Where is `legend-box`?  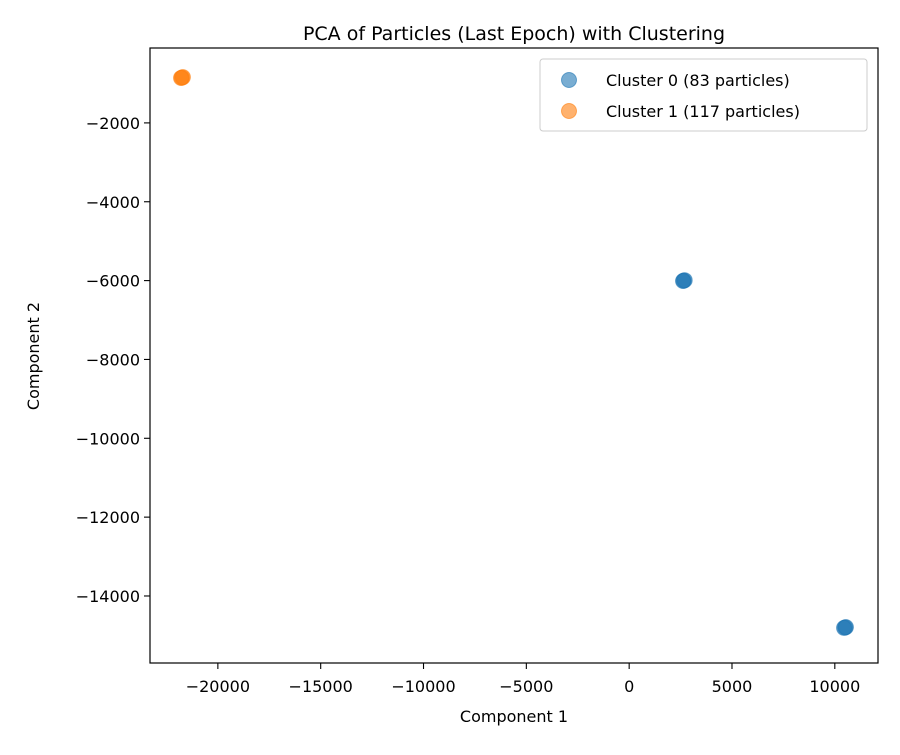 legend-box is located at coordinates (703, 95).